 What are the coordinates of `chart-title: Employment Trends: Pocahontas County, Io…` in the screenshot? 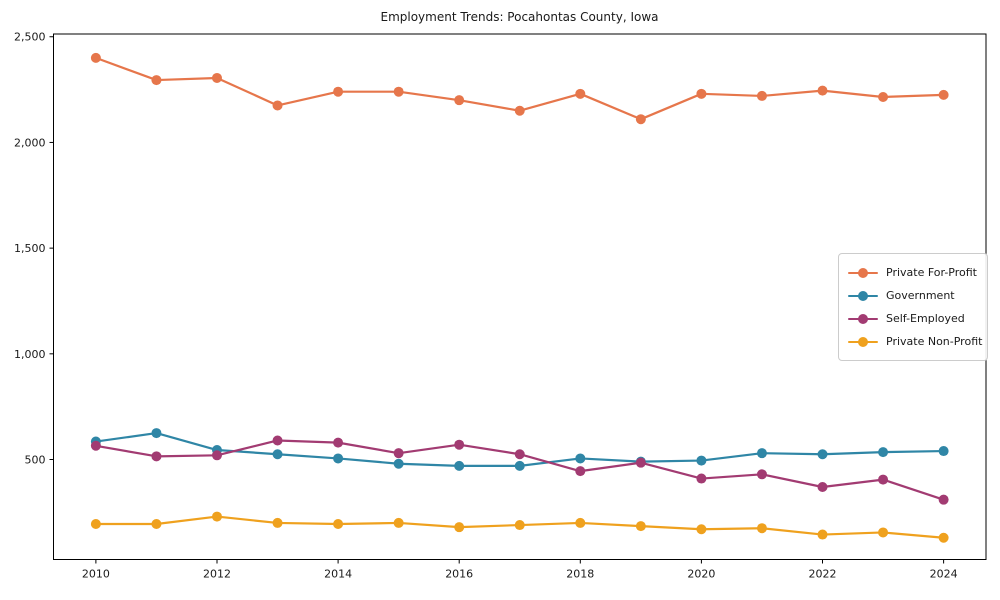 It's located at (519, 17).